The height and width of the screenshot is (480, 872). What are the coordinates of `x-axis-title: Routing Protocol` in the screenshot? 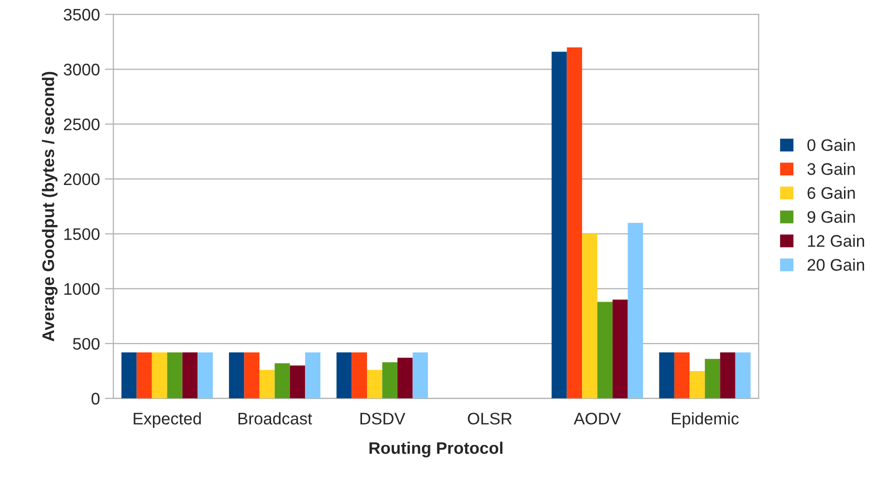 It's located at (436, 450).